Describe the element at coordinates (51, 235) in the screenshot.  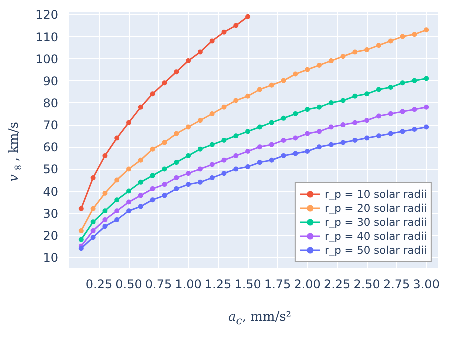
I see `y-tick-label: 20` at that location.